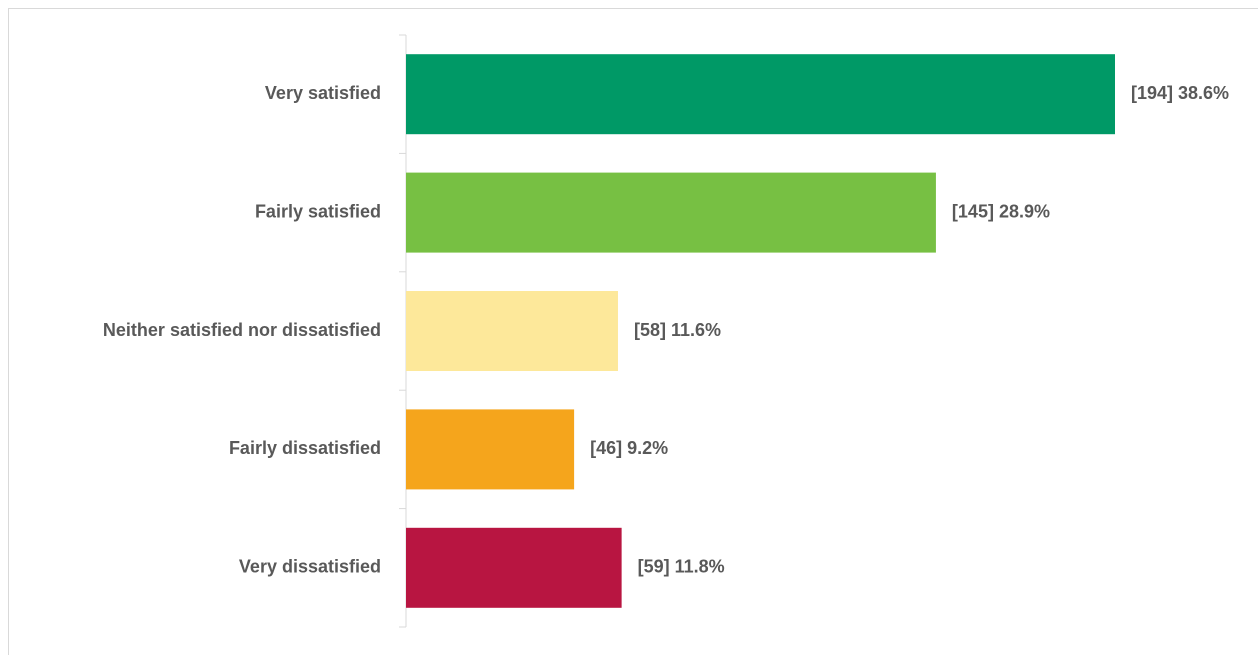 Image resolution: width=1258 pixels, height=655 pixels. I want to click on data-label: [145] 28.9%, so click(1001, 211).